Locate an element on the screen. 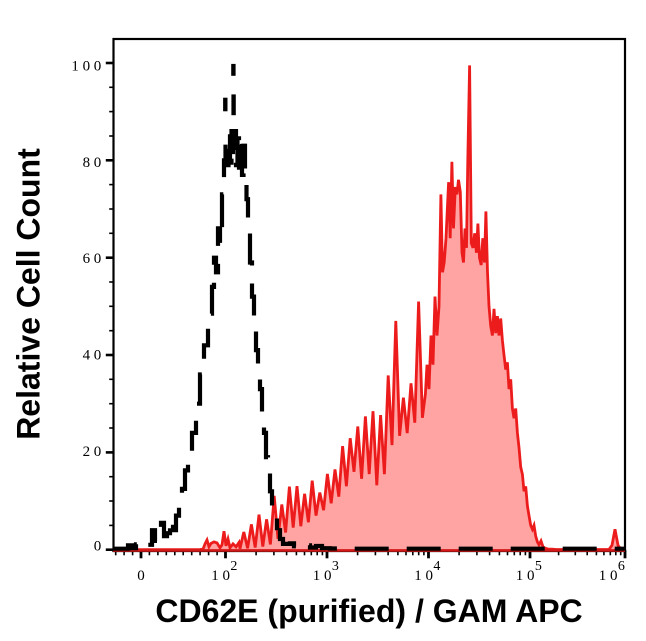 This screenshot has width=646, height=641. svg-text: 3 is located at coordinates (335, 566).